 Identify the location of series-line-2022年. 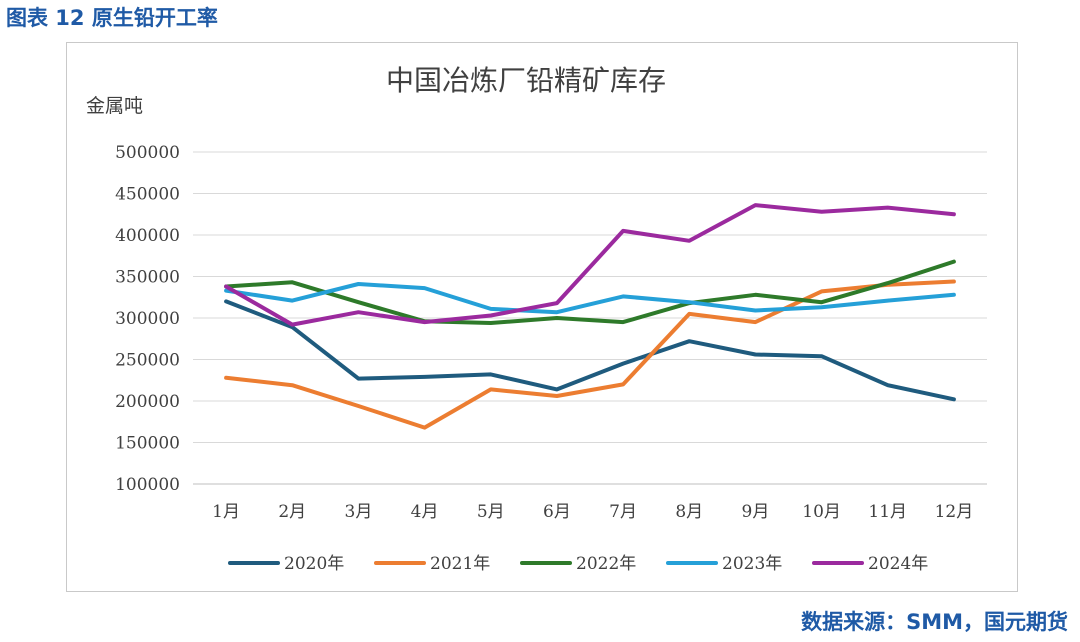
(590, 292).